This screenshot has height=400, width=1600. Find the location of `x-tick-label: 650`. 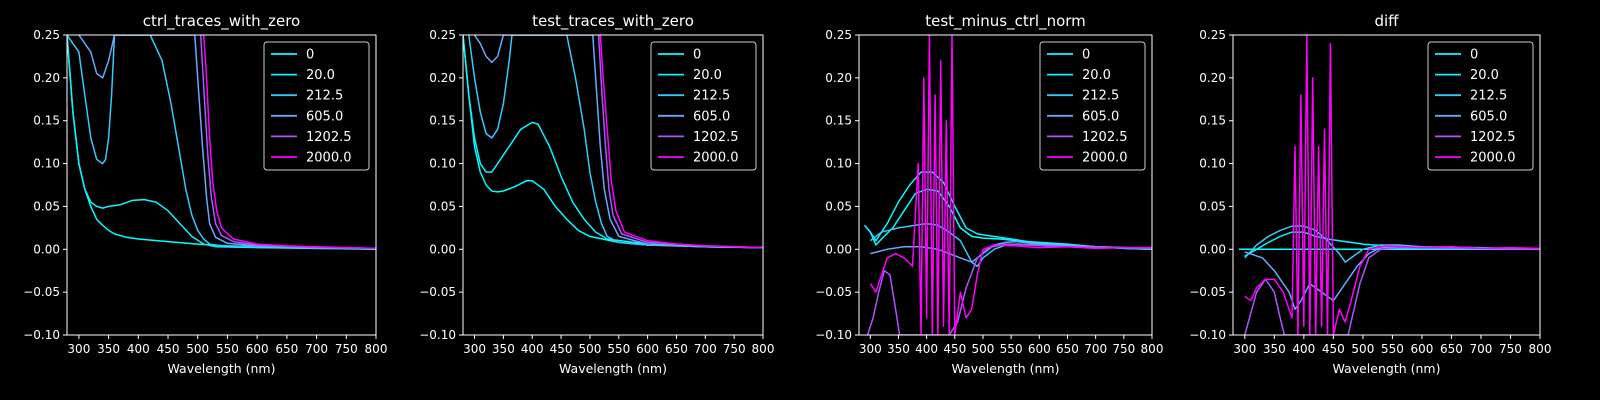

x-tick-label: 650 is located at coordinates (676, 349).